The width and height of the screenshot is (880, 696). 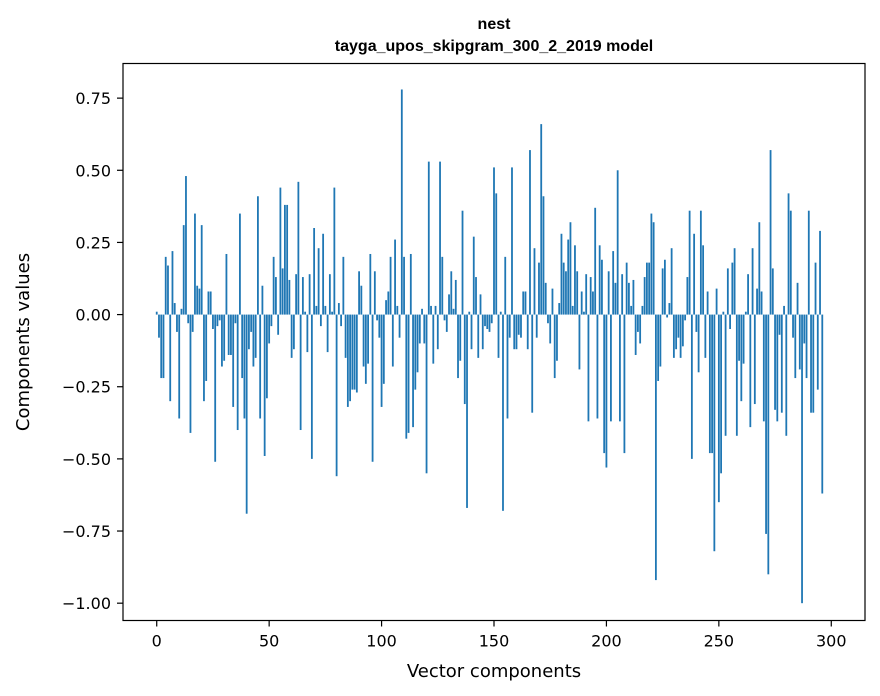 I want to click on x-tick-label: 300, so click(x=831, y=641).